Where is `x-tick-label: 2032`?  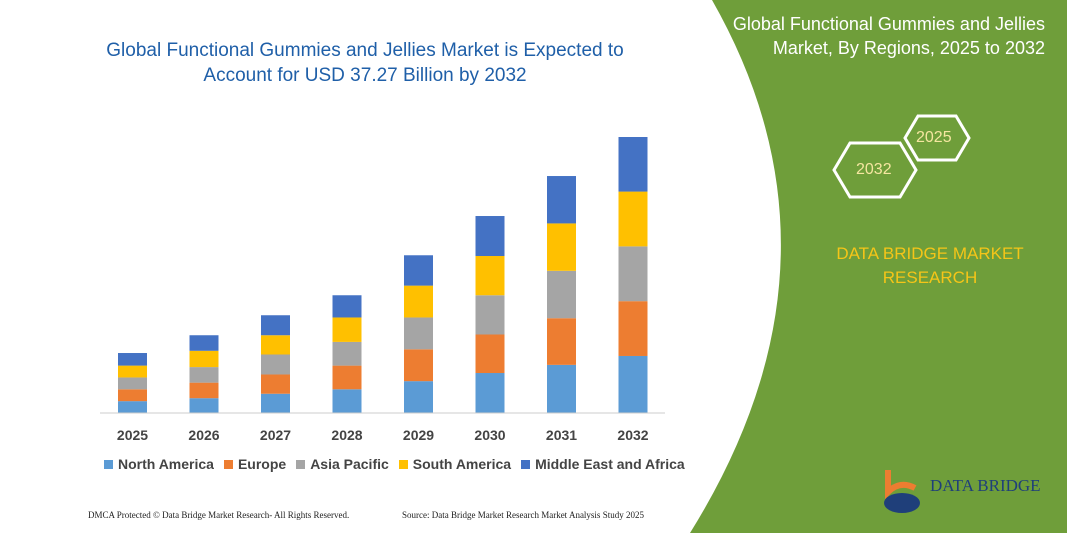
x-tick-label: 2032 is located at coordinates (632, 435).